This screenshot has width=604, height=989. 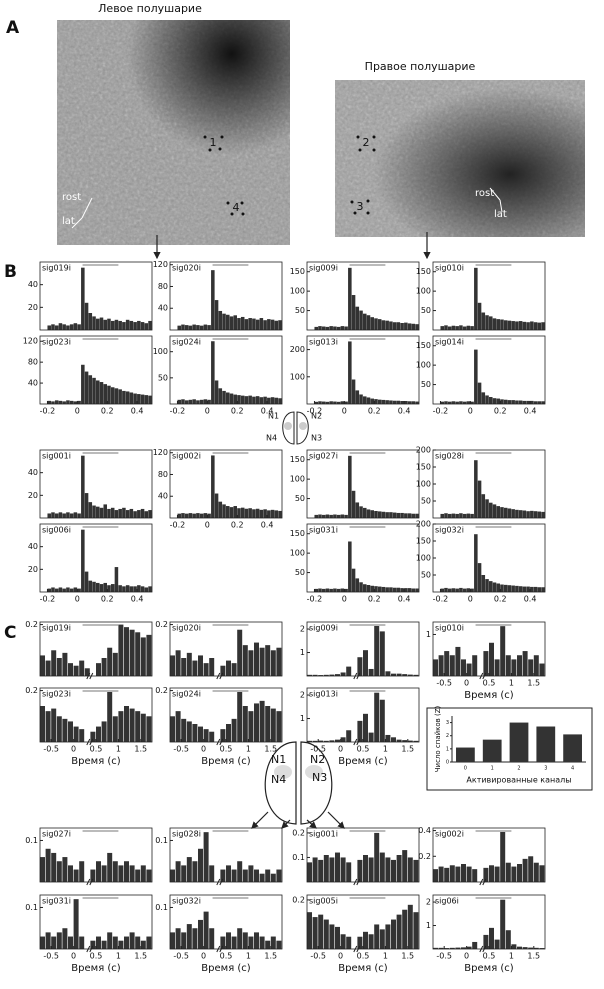 What do you see at coordinates (449, 834) in the screenshot?
I see `plot-name: sig002i` at bounding box center [449, 834].